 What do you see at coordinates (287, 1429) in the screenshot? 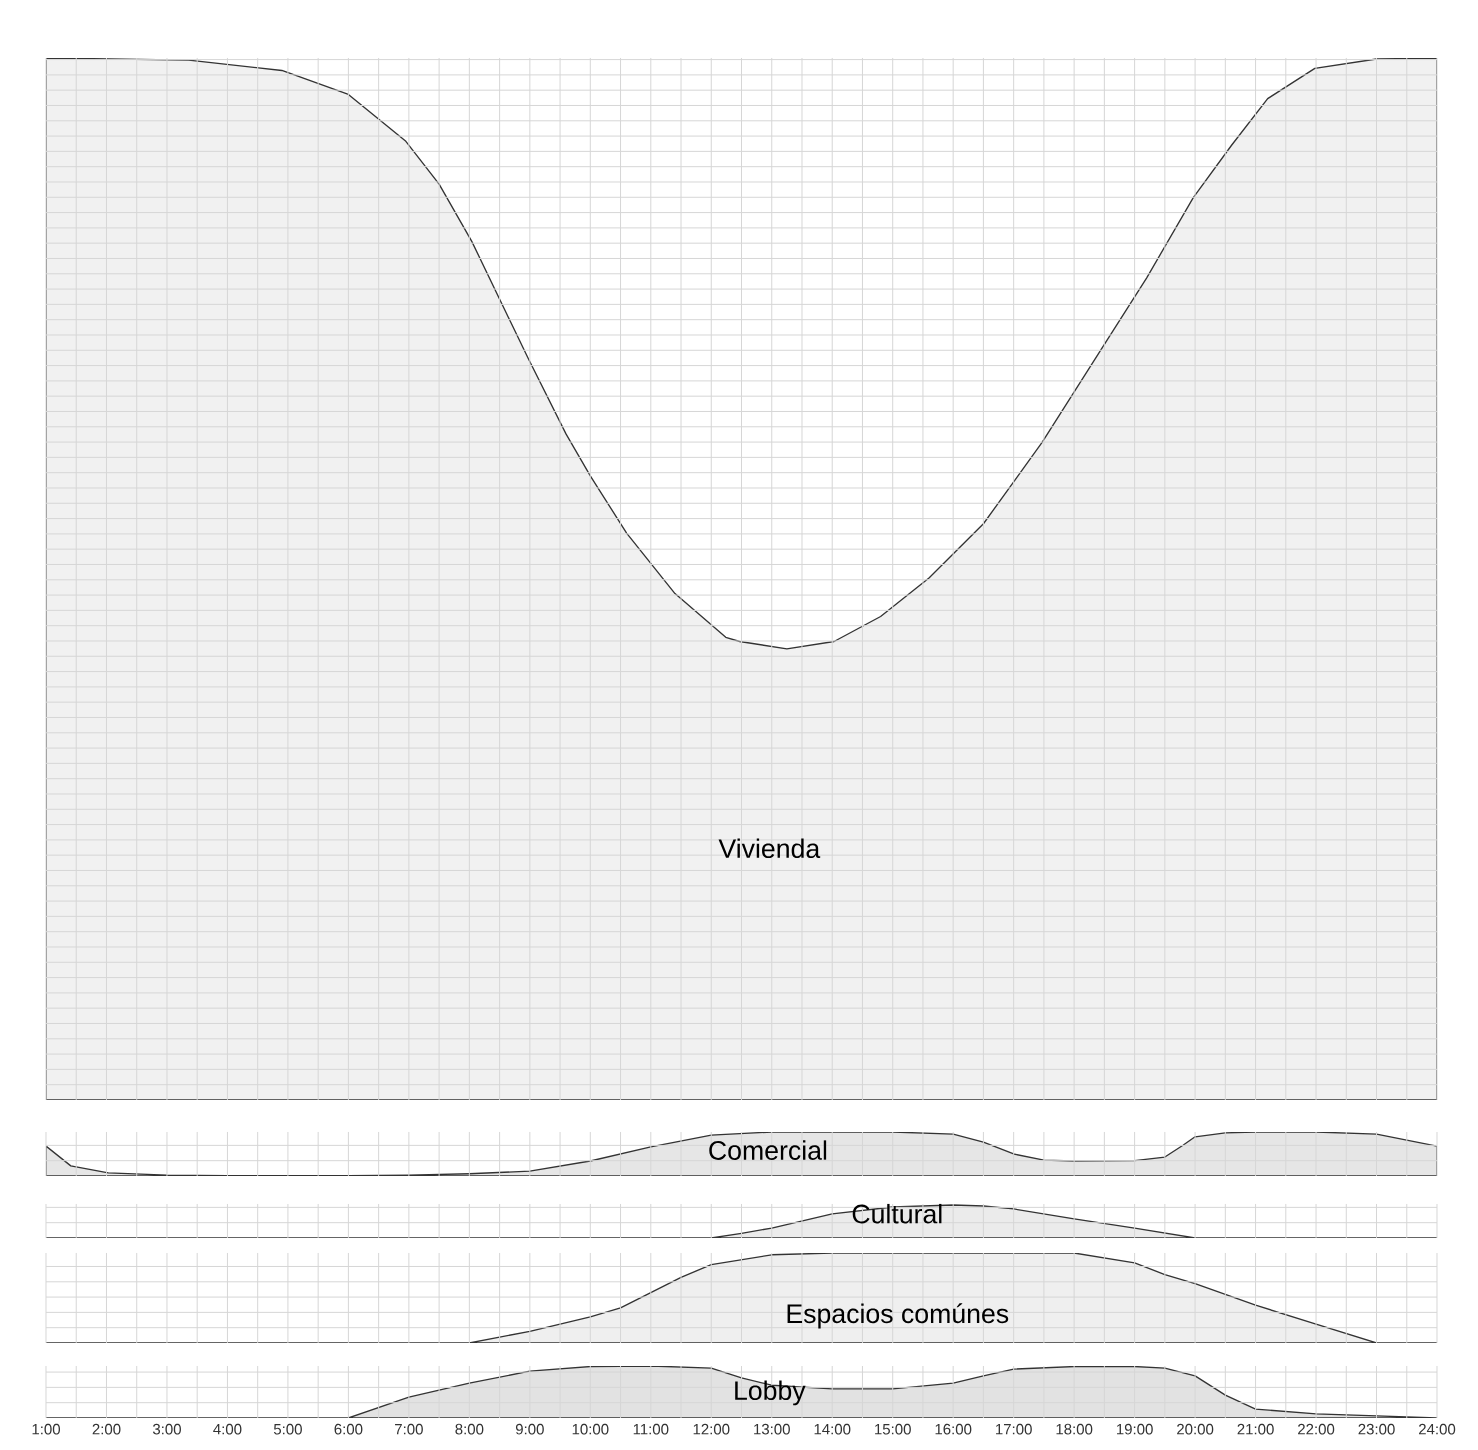
I see `x-tick-label: 5:00` at bounding box center [287, 1429].